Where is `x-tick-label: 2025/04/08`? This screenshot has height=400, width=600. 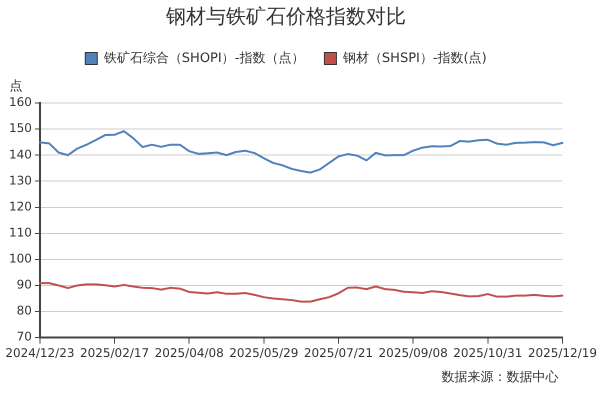 x-tick-label: 2025/04/08 is located at coordinates (189, 353).